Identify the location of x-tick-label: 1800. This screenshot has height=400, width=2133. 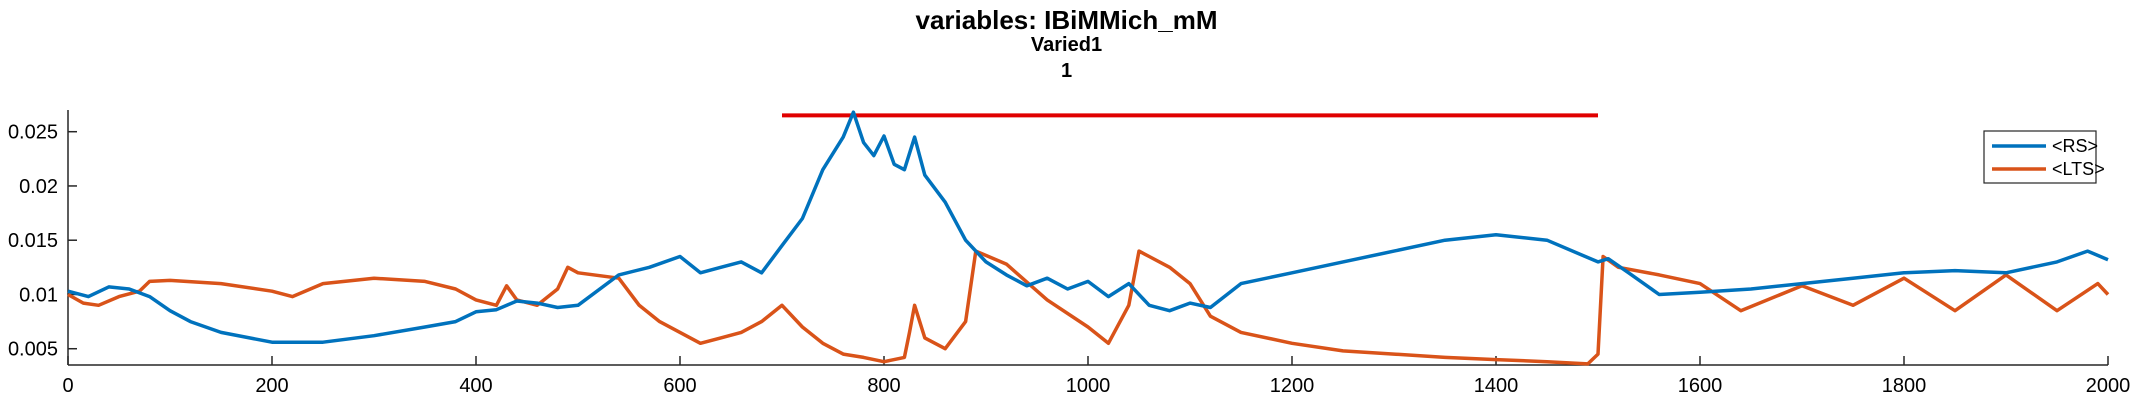
(1904, 386).